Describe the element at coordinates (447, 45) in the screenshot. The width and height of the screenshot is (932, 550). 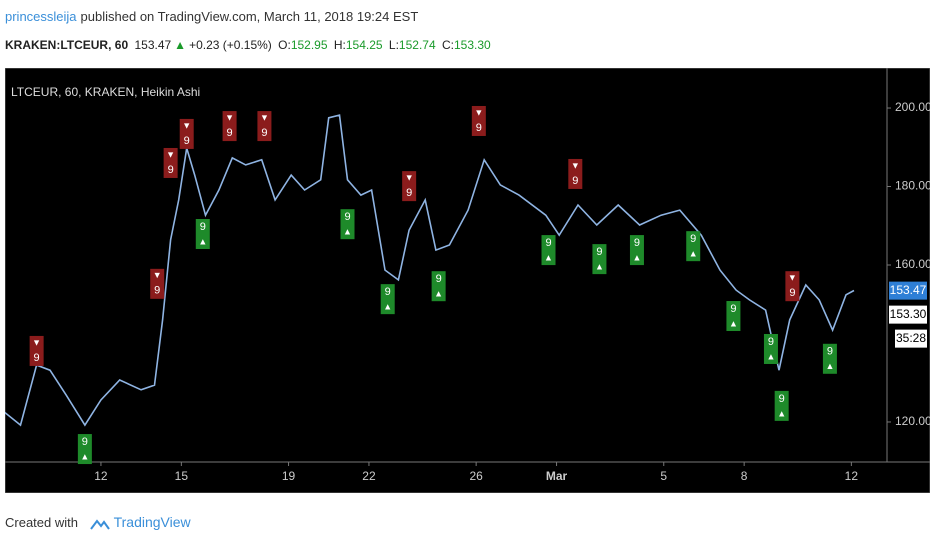
I see `close-label: C:` at that location.